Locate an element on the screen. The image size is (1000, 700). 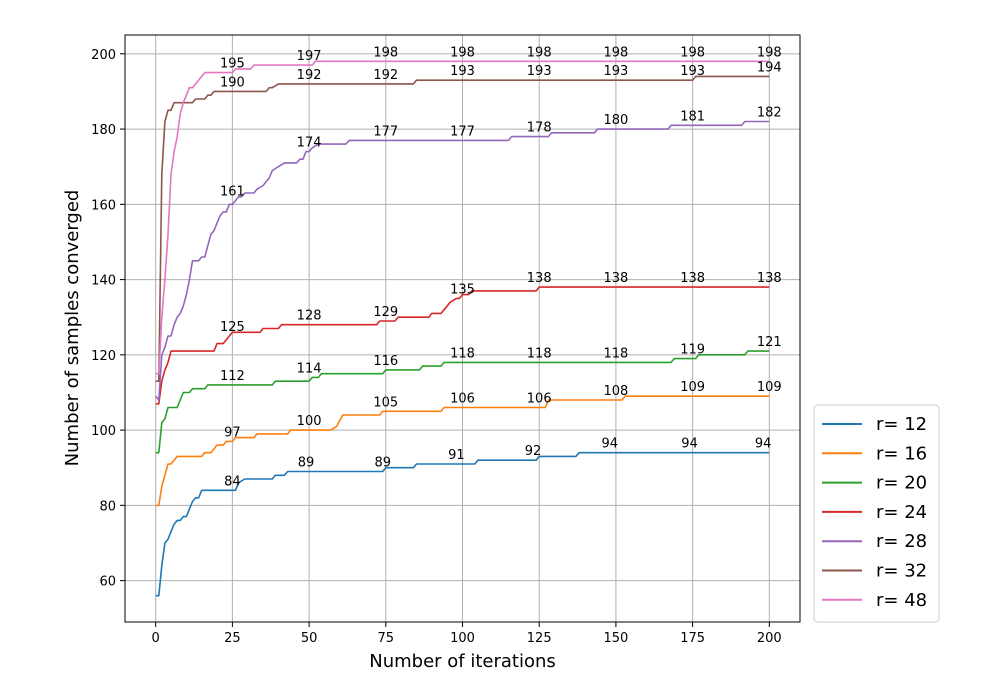
data-label-r20: 116 is located at coordinates (385, 361).